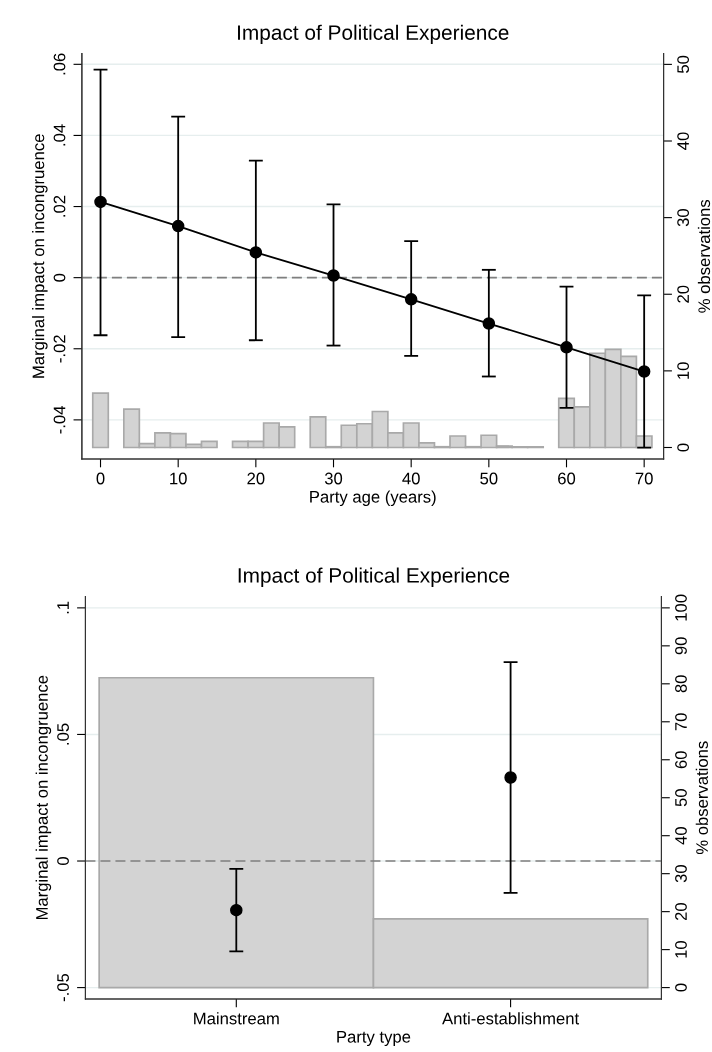 The image size is (712, 1052). Describe the element at coordinates (681, 646) in the screenshot. I see `y2-tick-label: 90` at that location.